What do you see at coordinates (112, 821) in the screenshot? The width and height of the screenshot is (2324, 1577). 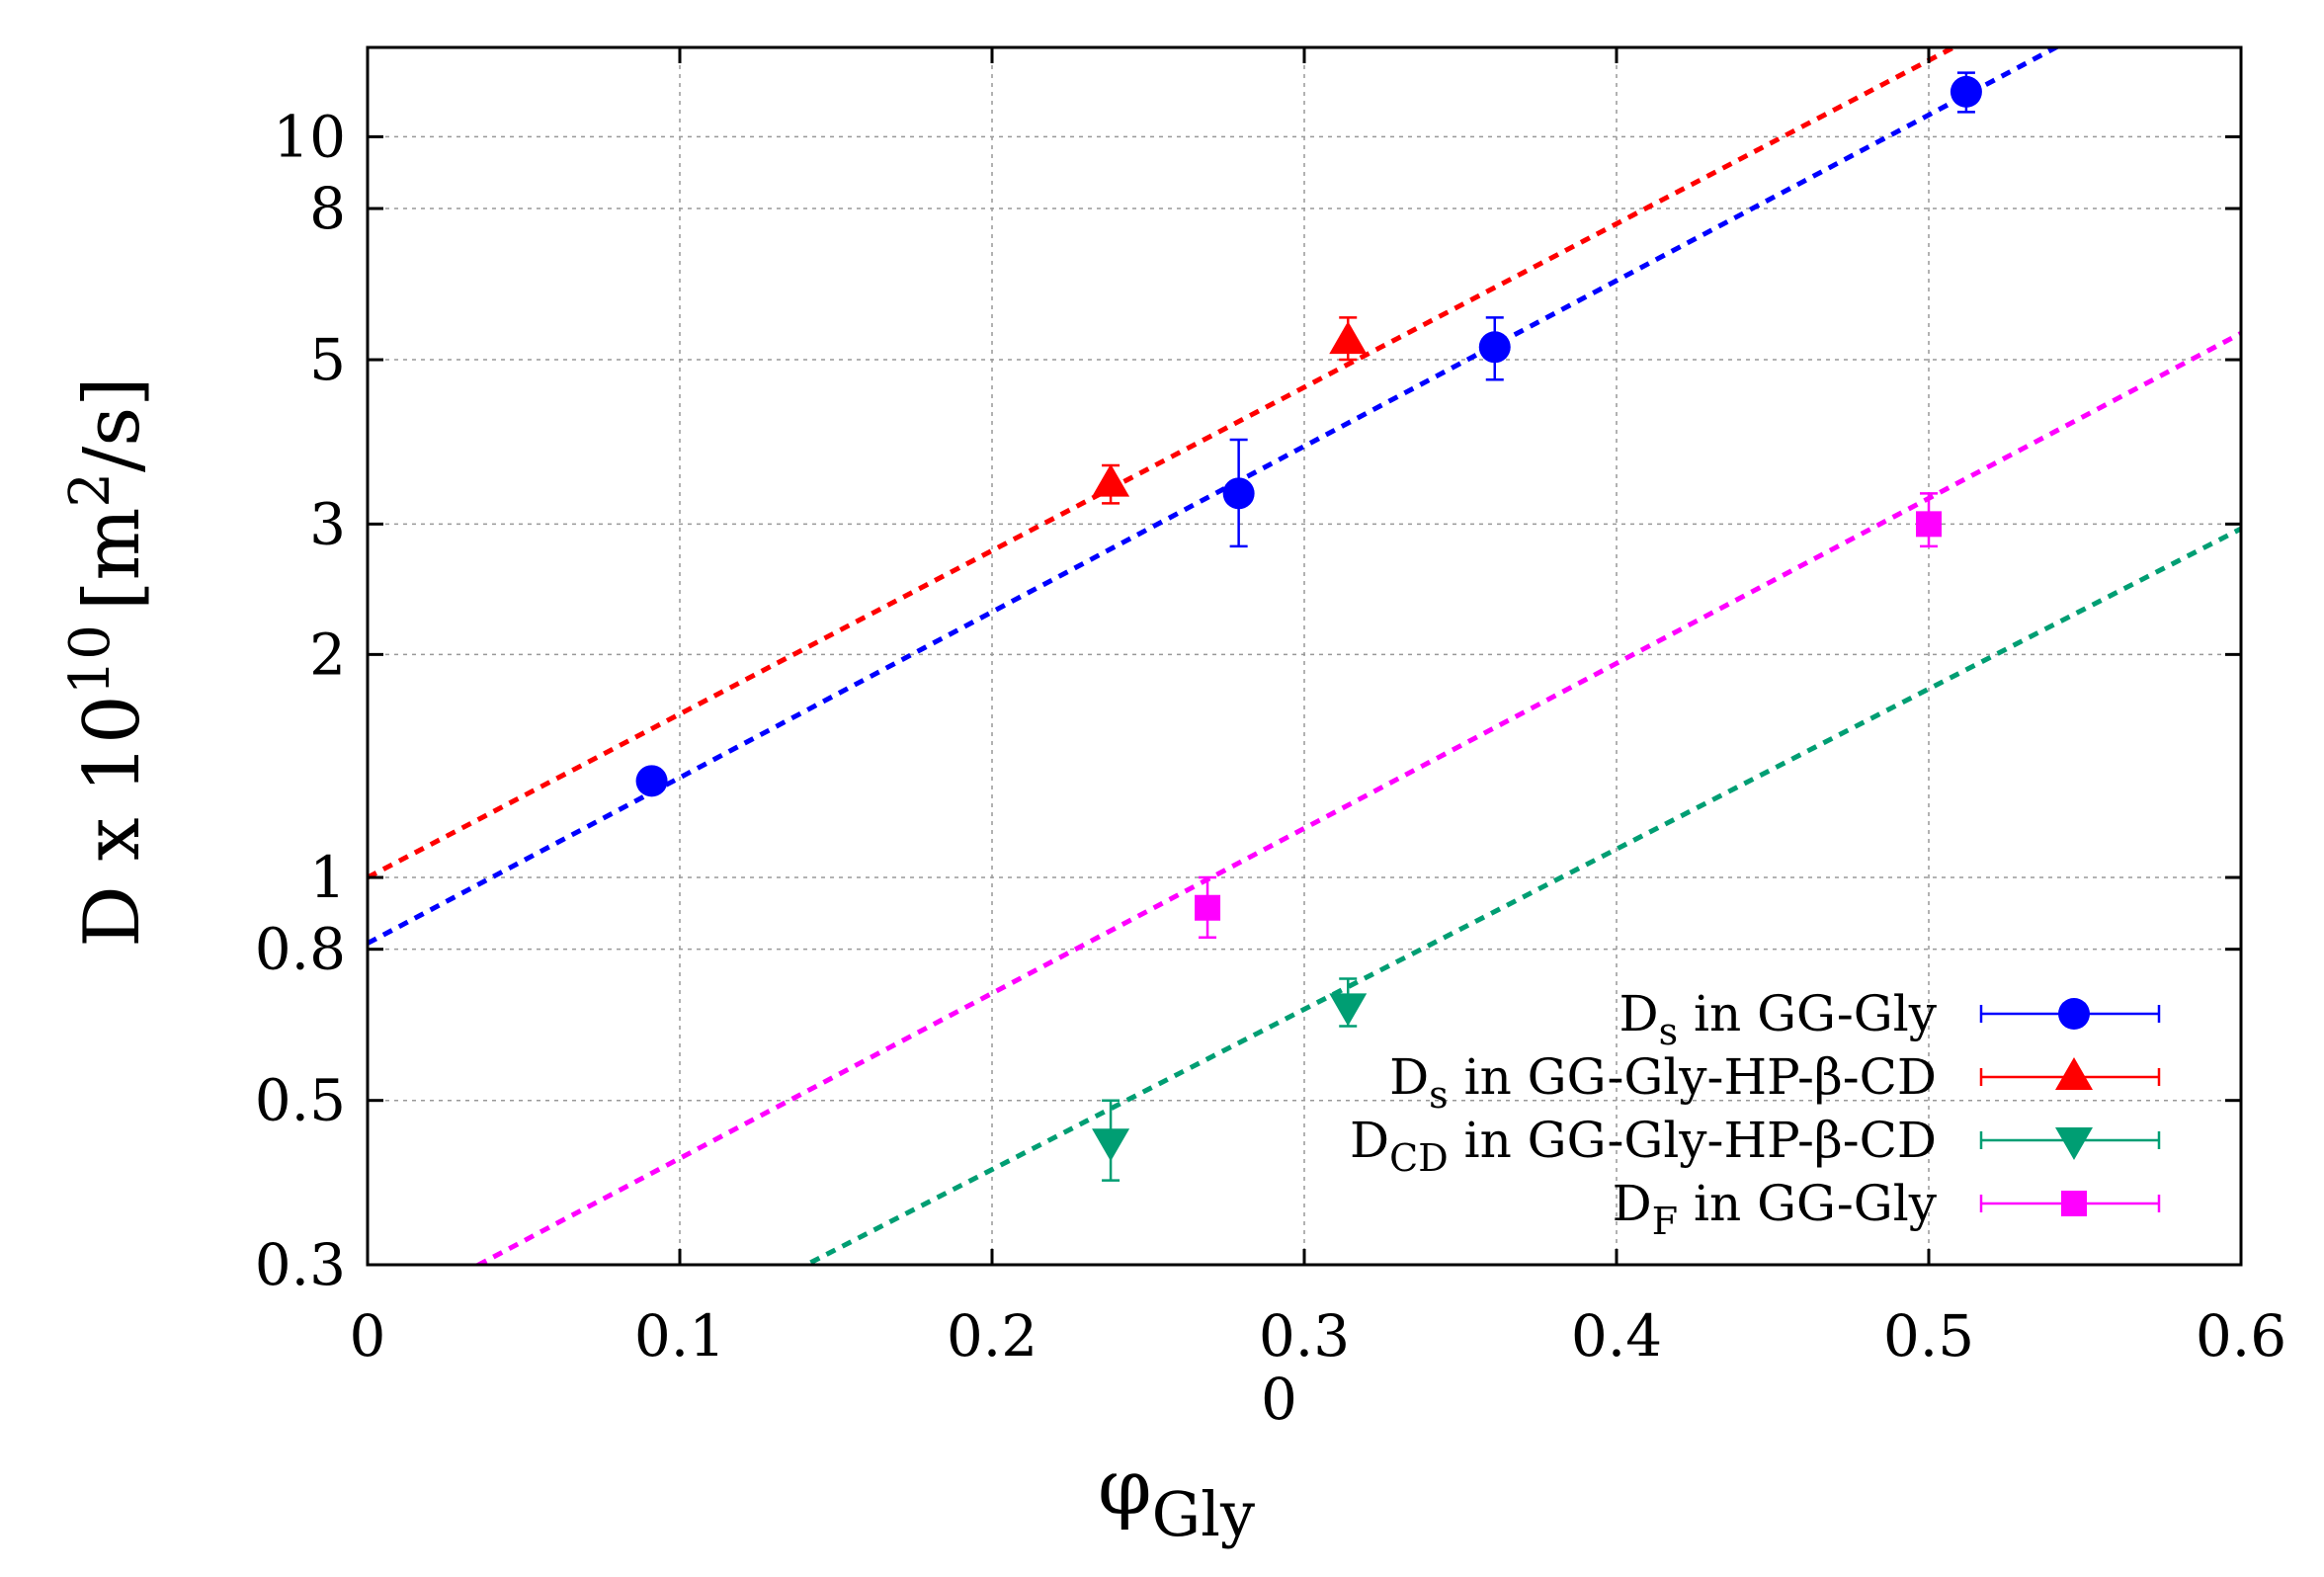 I see `y-axis-title-main: D x 10` at bounding box center [112, 821].